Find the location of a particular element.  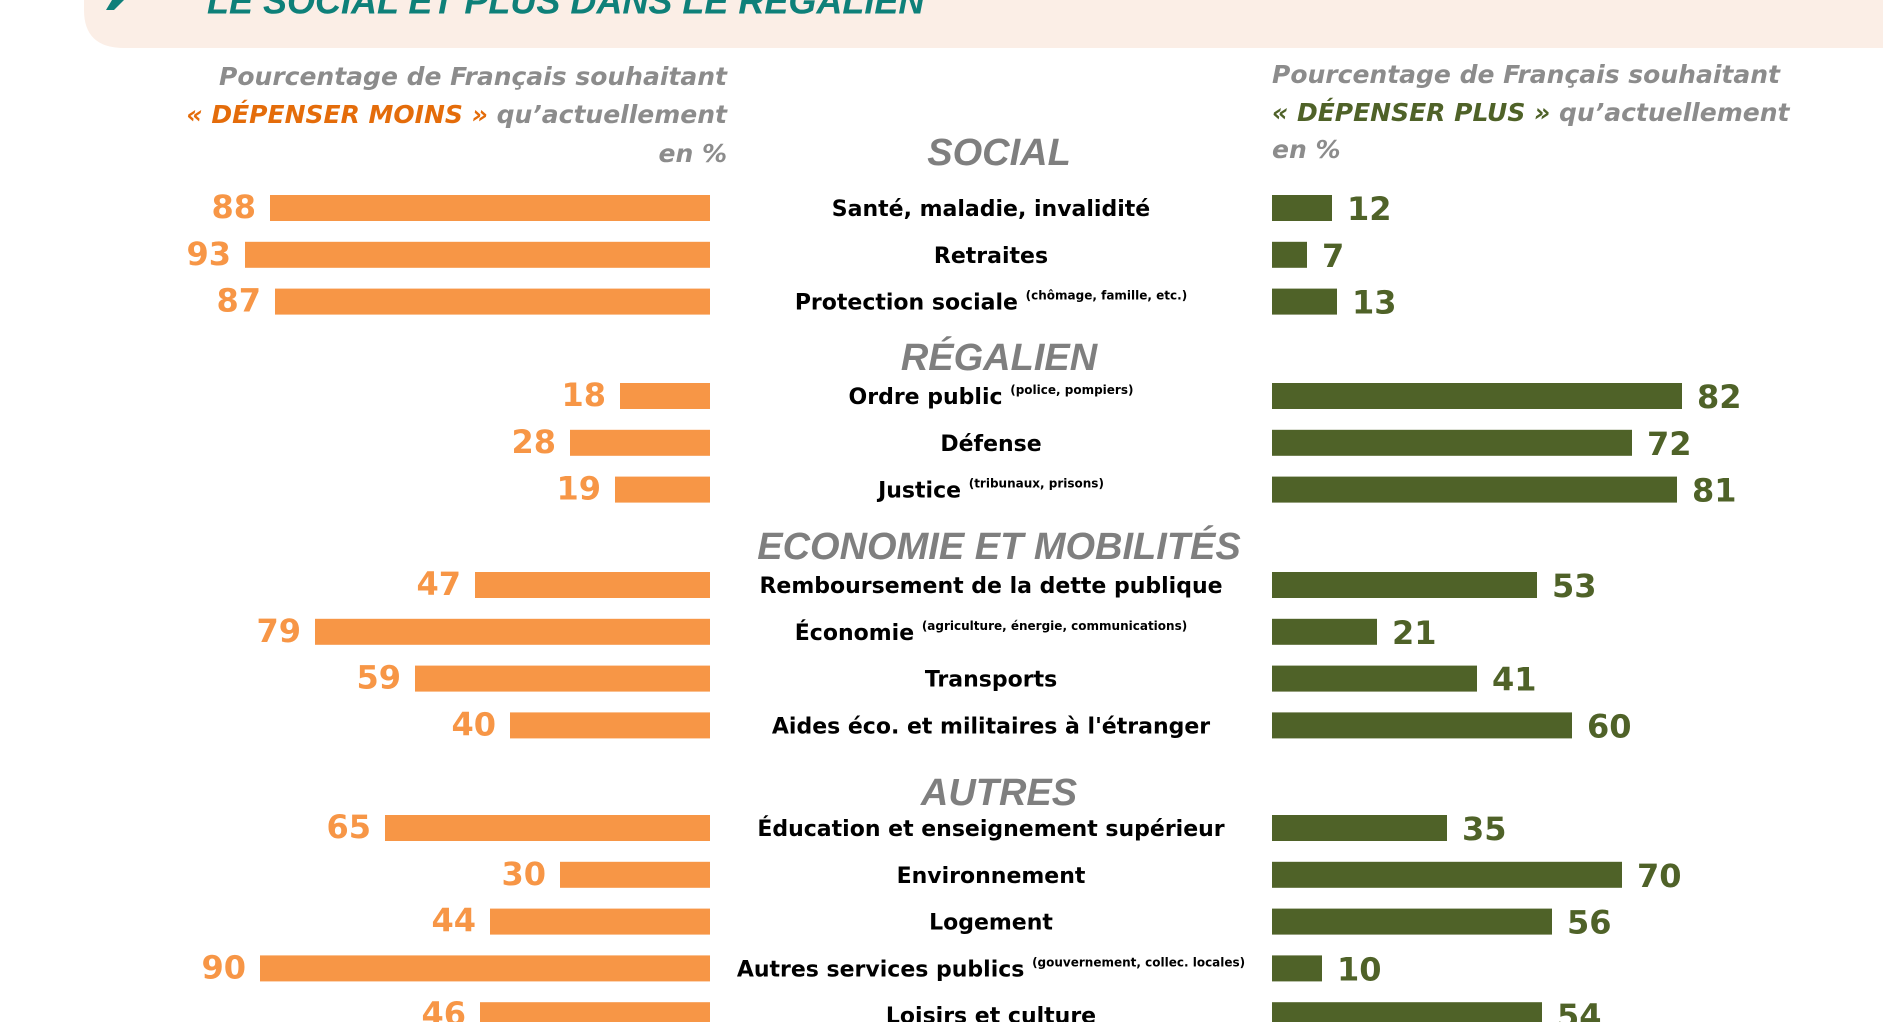

value-label: 81 is located at coordinates (1714, 491).